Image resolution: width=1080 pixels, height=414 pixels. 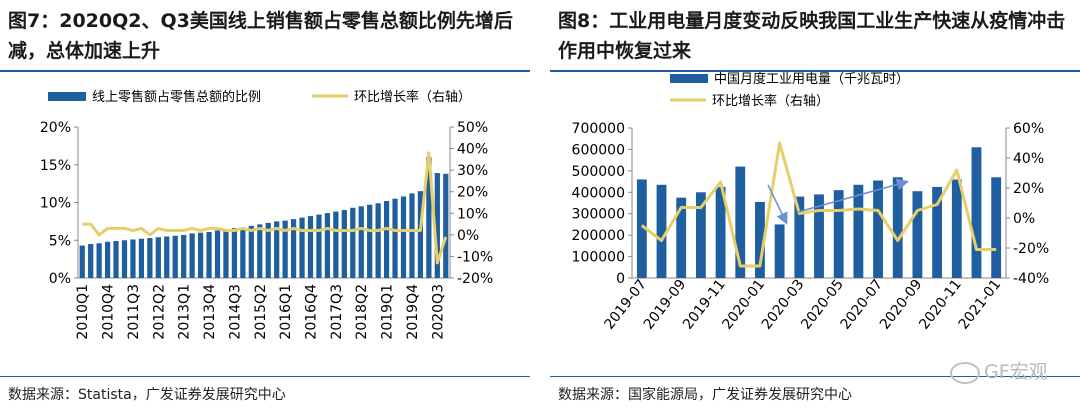 I want to click on x-tick-label: 2015Q2, so click(x=261, y=312).